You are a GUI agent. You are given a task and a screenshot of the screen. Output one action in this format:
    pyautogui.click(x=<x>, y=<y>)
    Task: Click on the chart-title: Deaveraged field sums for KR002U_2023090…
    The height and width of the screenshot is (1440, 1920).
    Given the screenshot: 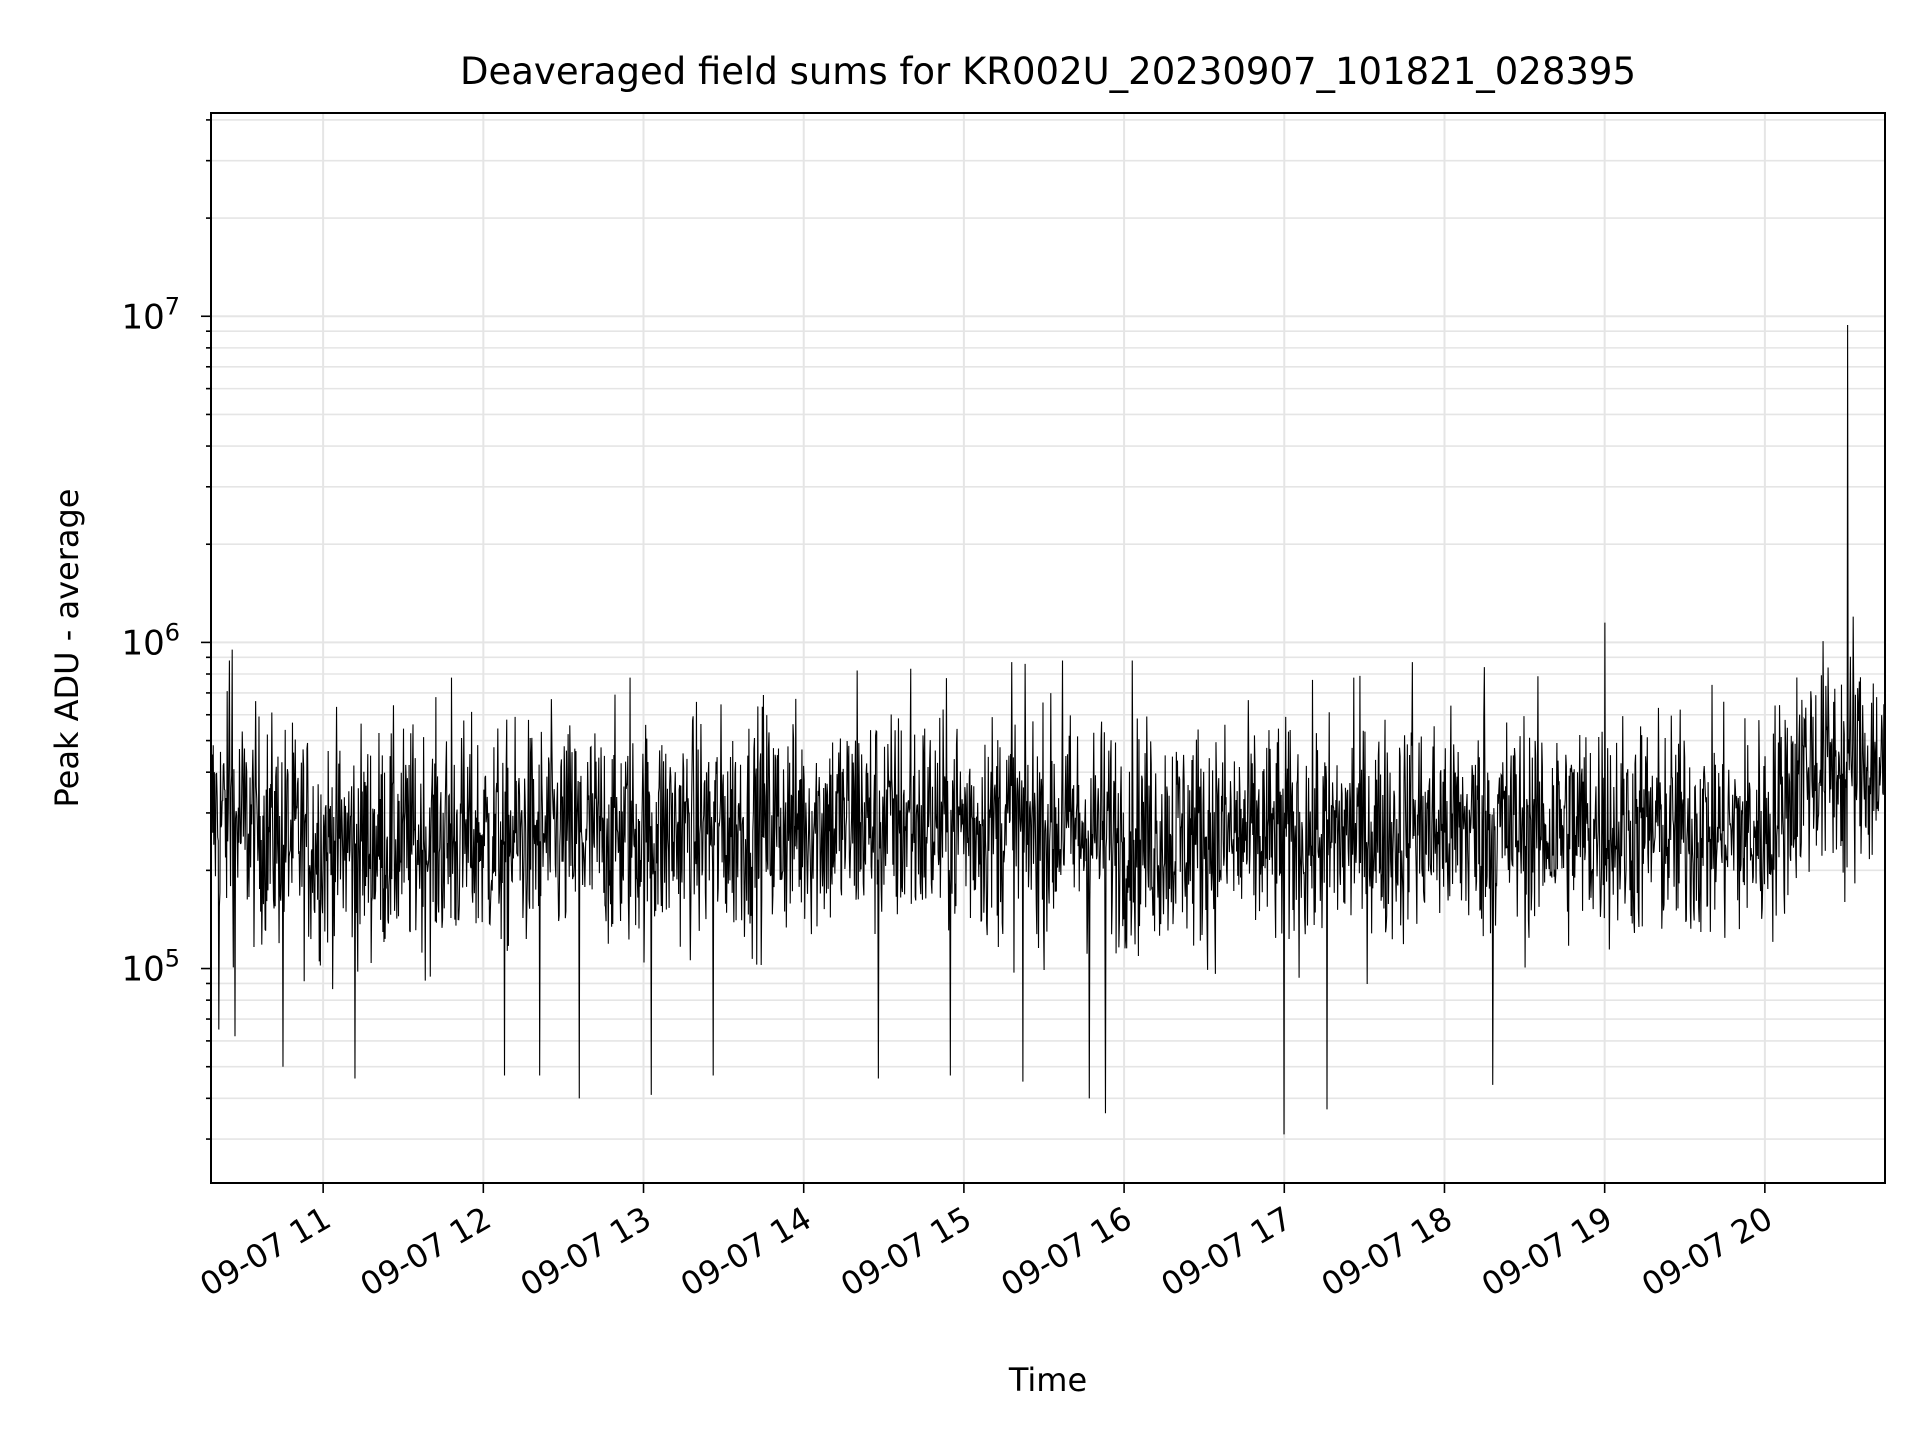 What is the action you would take?
    pyautogui.click(x=1048, y=71)
    